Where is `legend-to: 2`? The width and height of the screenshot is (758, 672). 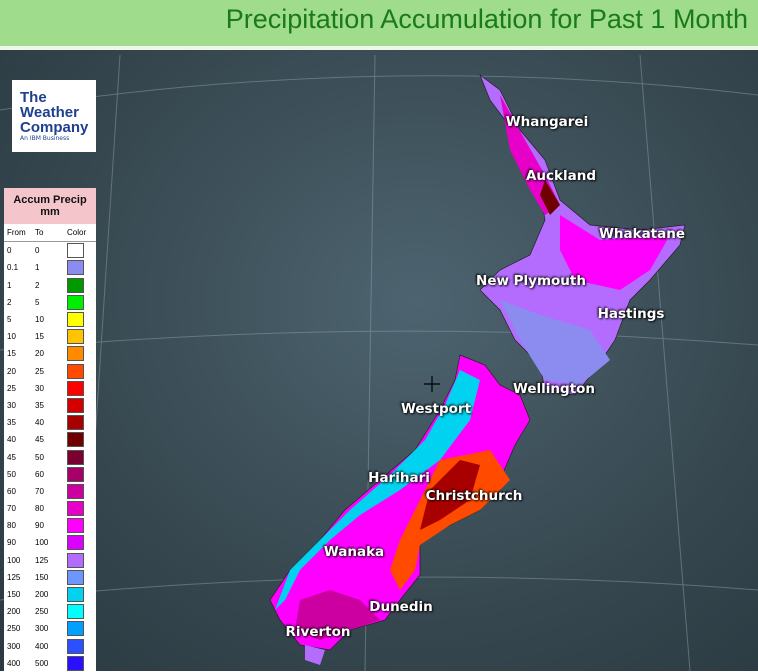
legend-to: 2 is located at coordinates (37, 285).